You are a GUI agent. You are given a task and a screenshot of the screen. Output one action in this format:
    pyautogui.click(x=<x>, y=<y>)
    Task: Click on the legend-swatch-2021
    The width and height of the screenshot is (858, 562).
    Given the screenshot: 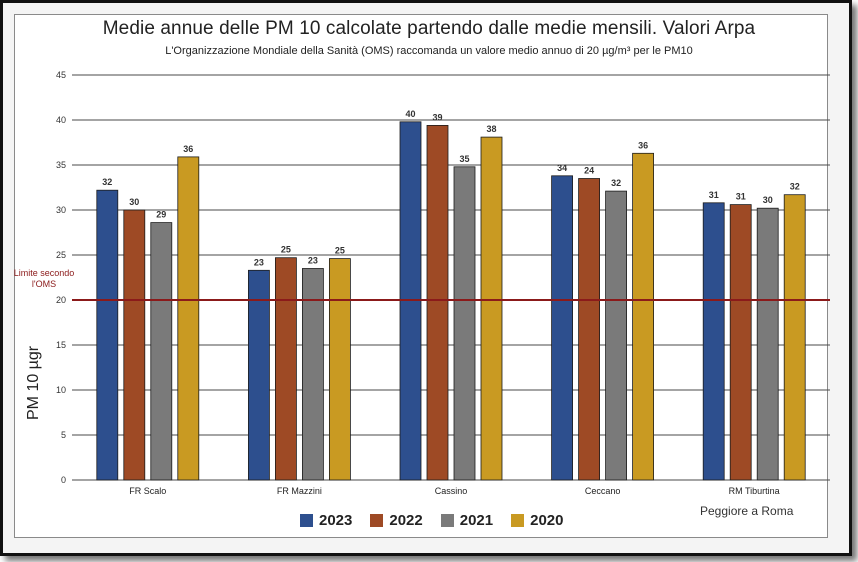 What is the action you would take?
    pyautogui.click(x=447, y=520)
    